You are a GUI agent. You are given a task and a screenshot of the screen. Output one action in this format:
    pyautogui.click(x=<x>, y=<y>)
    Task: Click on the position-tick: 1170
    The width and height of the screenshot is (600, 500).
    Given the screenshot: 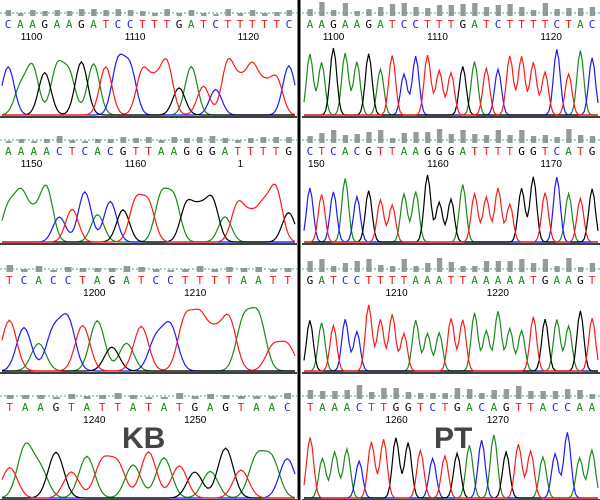 What is the action you would take?
    pyautogui.click(x=551, y=164)
    